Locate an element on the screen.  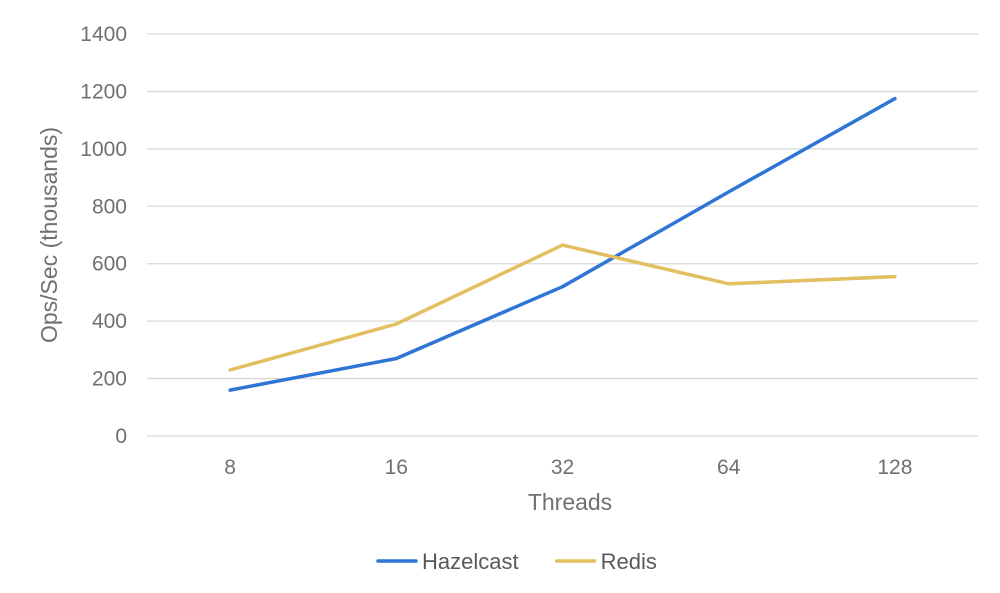
y-tick-label: 400 is located at coordinates (109, 321).